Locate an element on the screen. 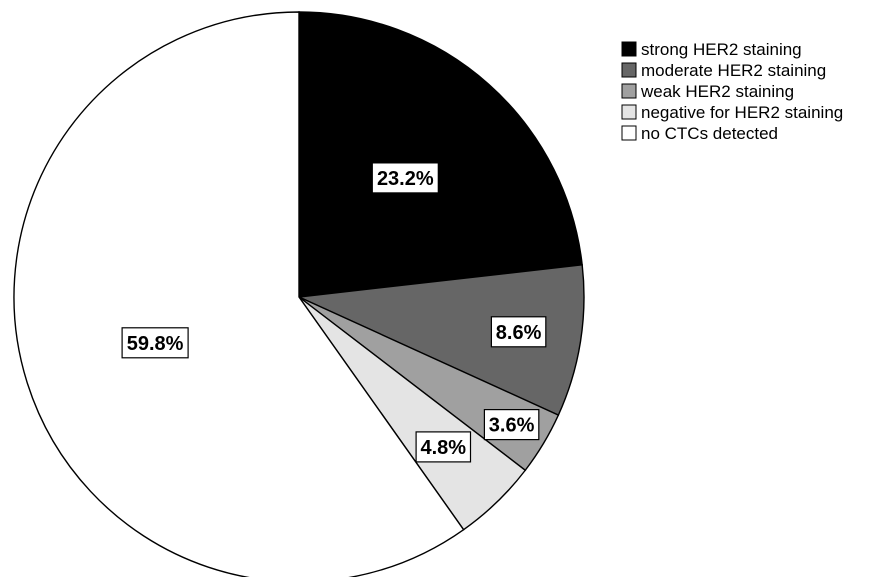 Image resolution: width=879 pixels, height=582 pixels. legend-entry-weak: weak HER2 staining is located at coordinates (707, 91).